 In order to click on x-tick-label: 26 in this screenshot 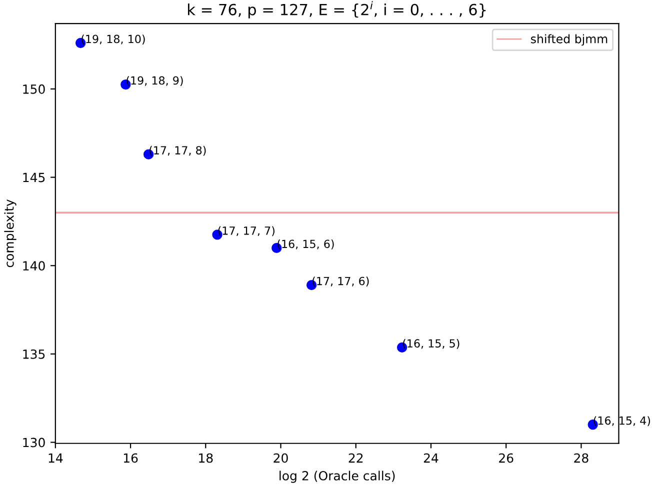, I will do `click(506, 458)`.